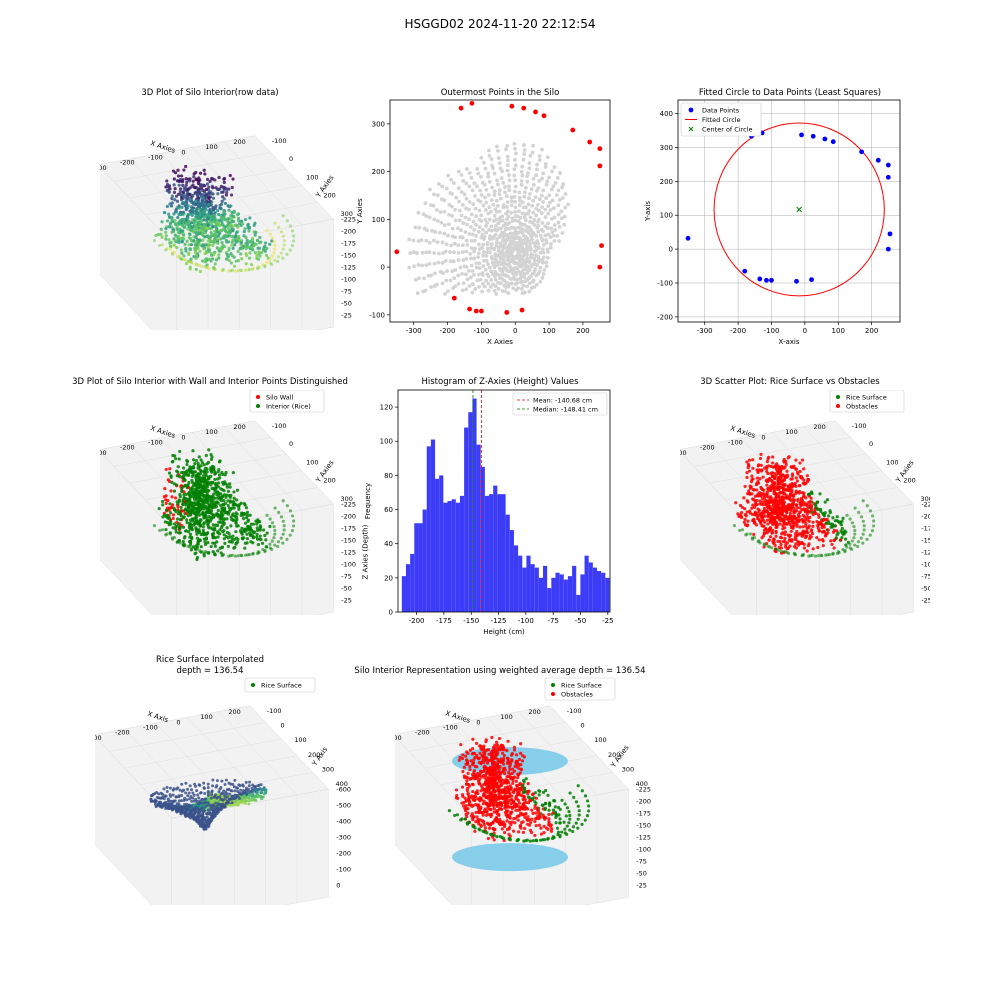  What do you see at coordinates (150, 728) in the screenshot?
I see `surf-xtick-label: -100` at bounding box center [150, 728].